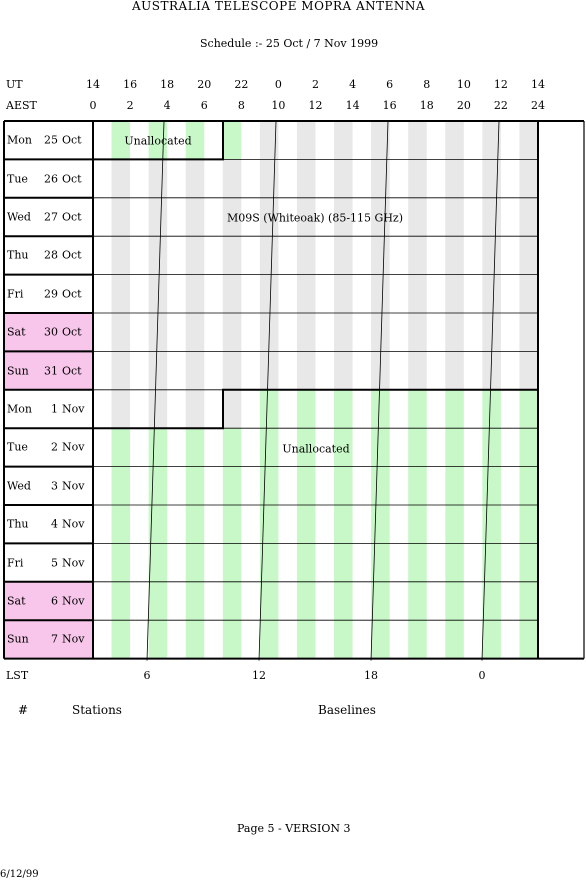  What do you see at coordinates (48, 140) in the screenshot?
I see `day-row-label: Mon 25 Oct` at bounding box center [48, 140].